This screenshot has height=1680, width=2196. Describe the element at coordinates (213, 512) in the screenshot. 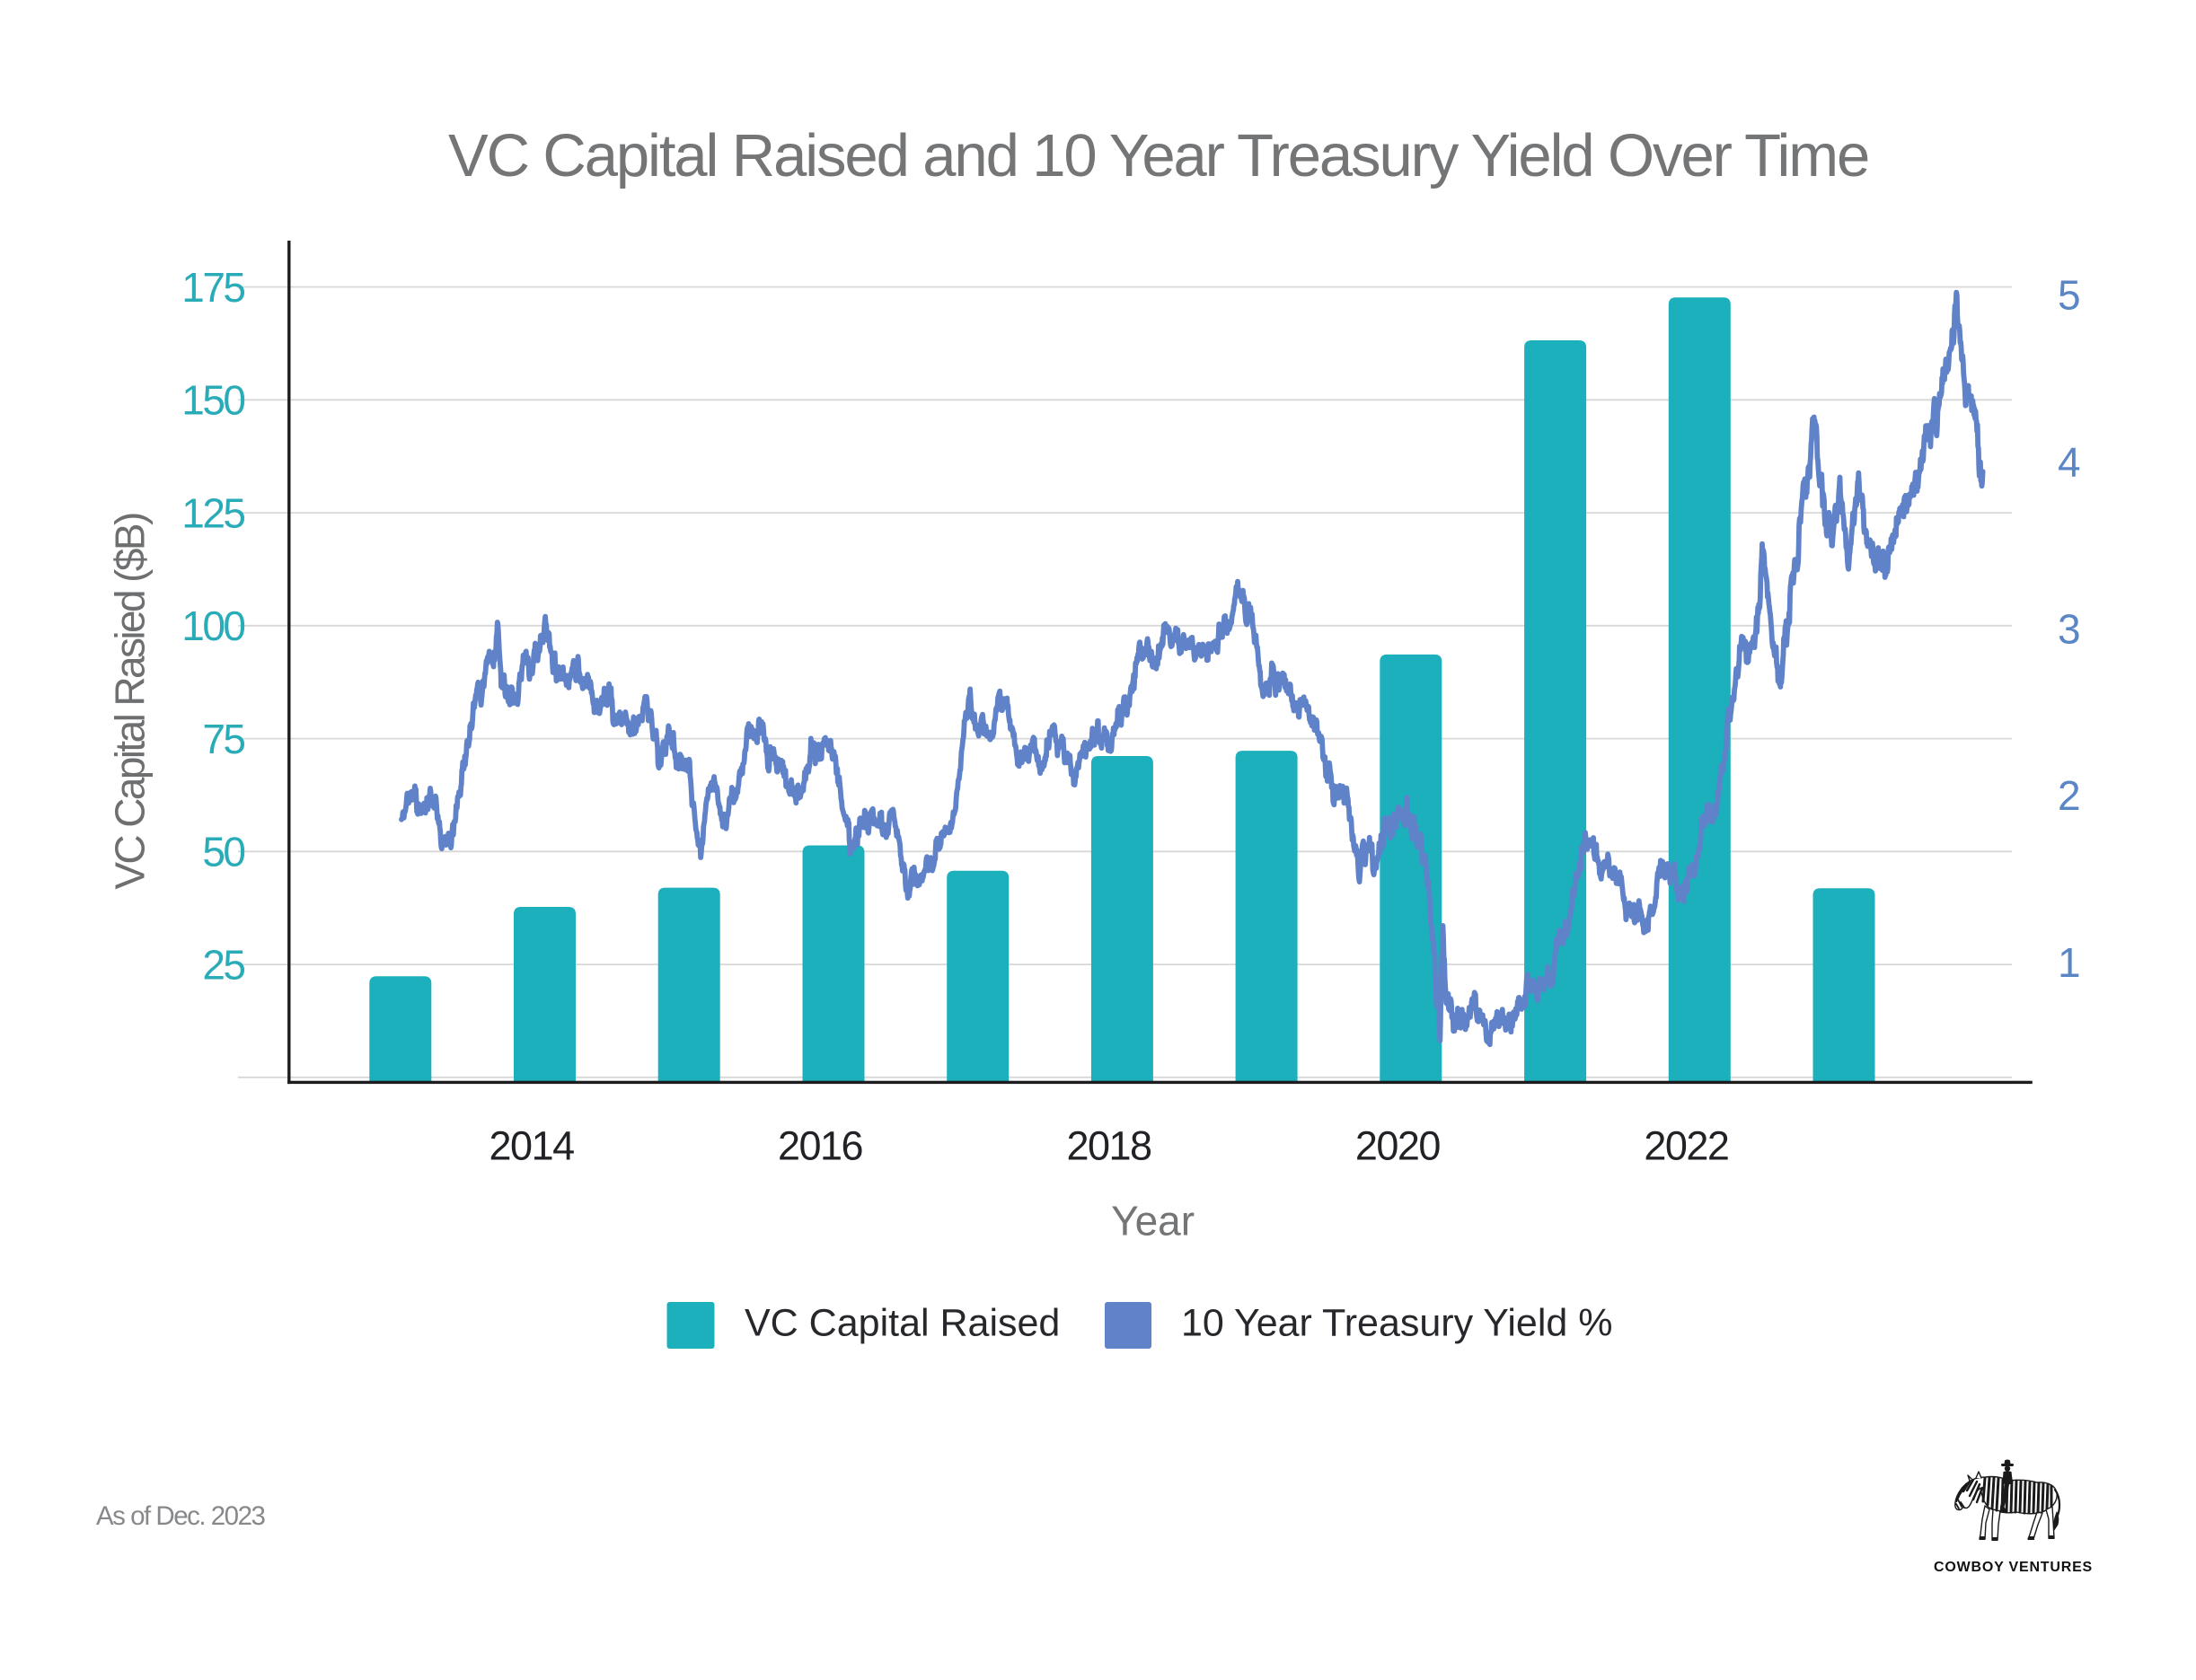

I see `svg-text: 125` at that location.